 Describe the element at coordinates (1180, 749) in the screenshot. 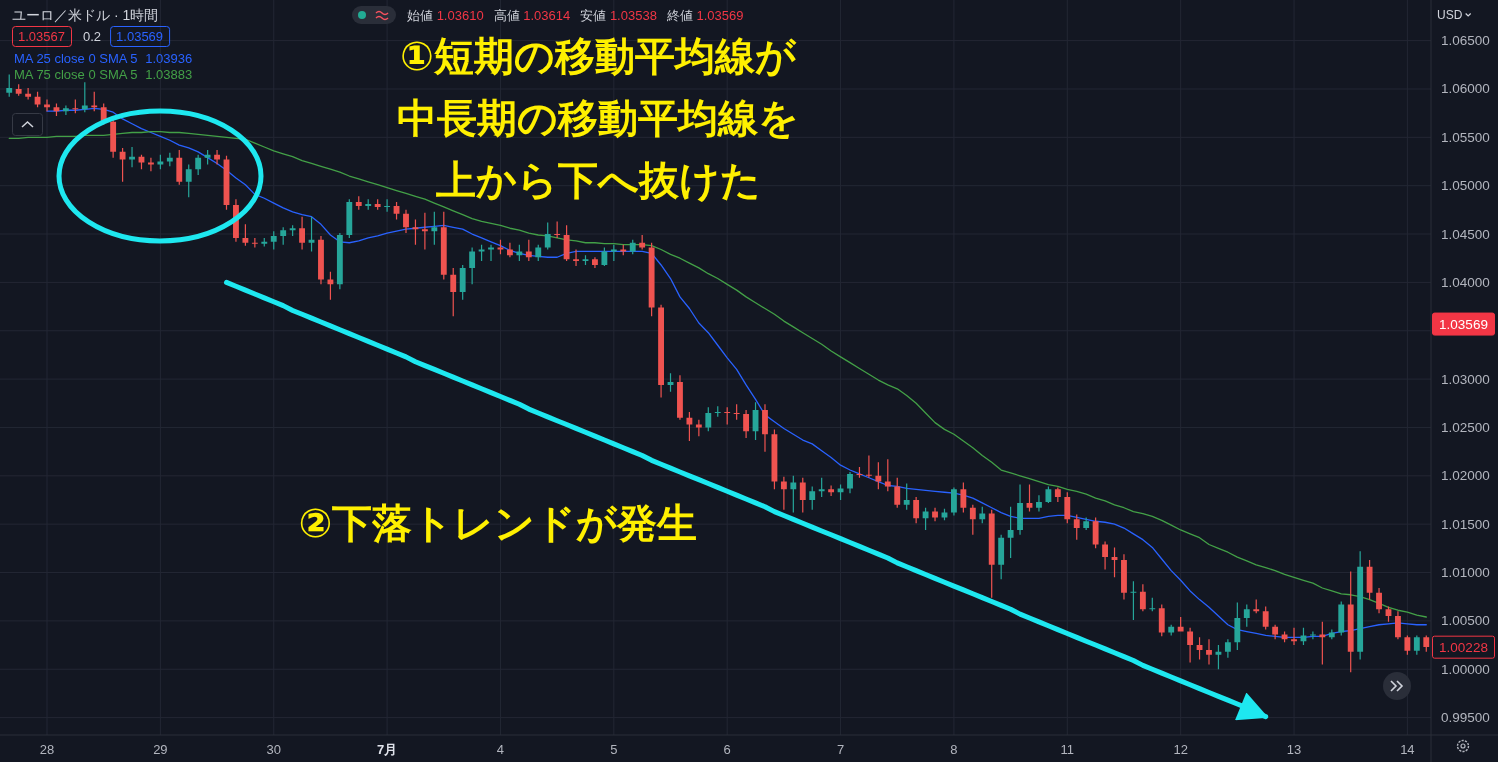

I see `x-tick-label: 12` at that location.